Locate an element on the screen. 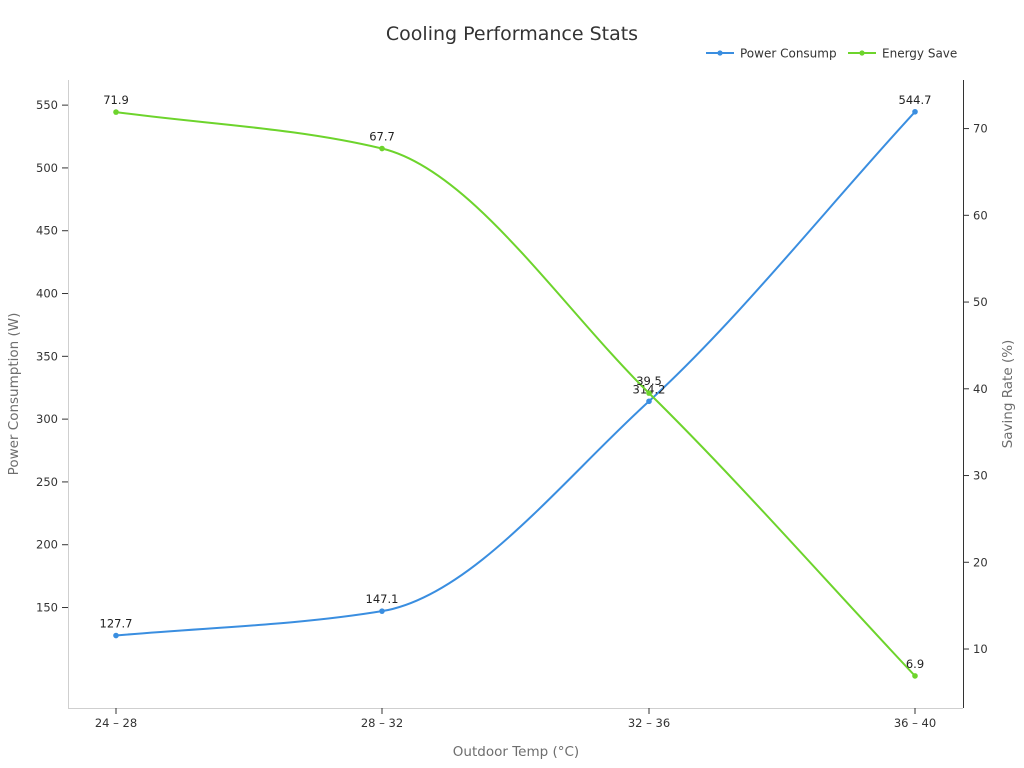 This screenshot has width=1024, height=768. legend-marker-energy is located at coordinates (862, 53).